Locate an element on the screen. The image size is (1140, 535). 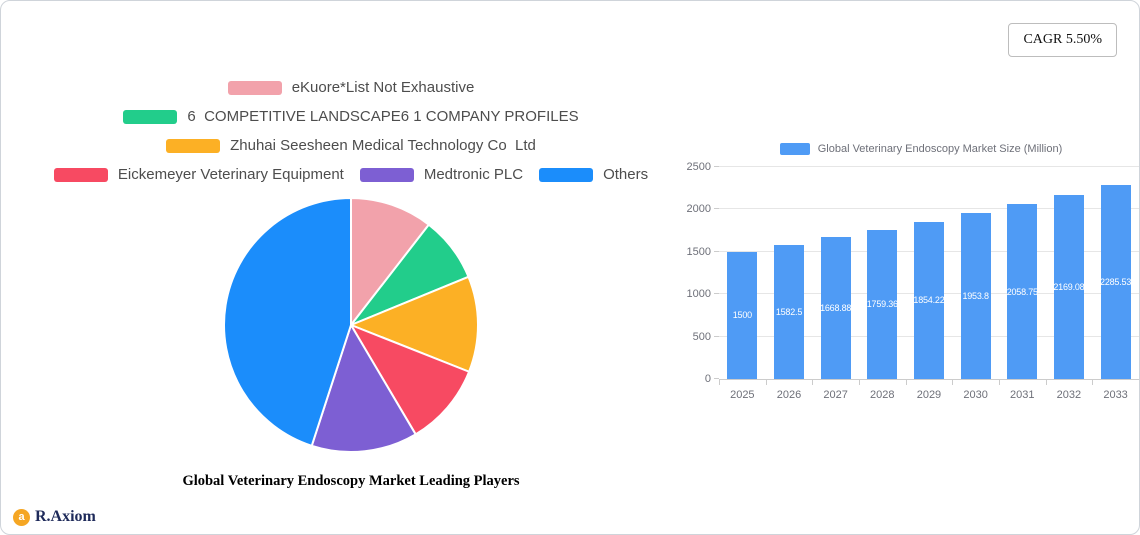
bar: 2058.75 is located at coordinates (1022, 291).